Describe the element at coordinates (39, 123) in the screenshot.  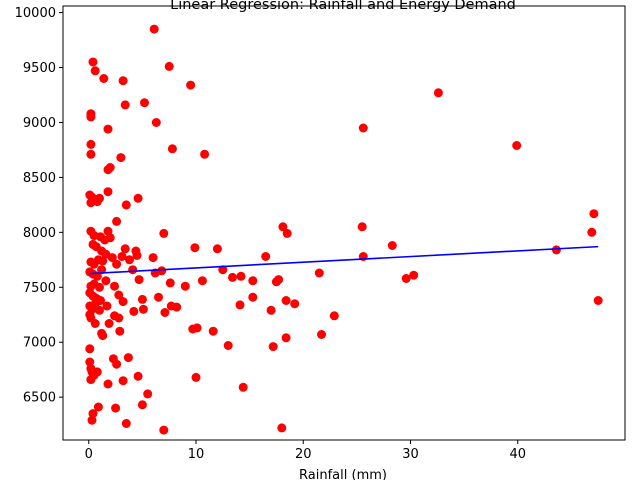
I see `y-tick-label: 9000` at that location.